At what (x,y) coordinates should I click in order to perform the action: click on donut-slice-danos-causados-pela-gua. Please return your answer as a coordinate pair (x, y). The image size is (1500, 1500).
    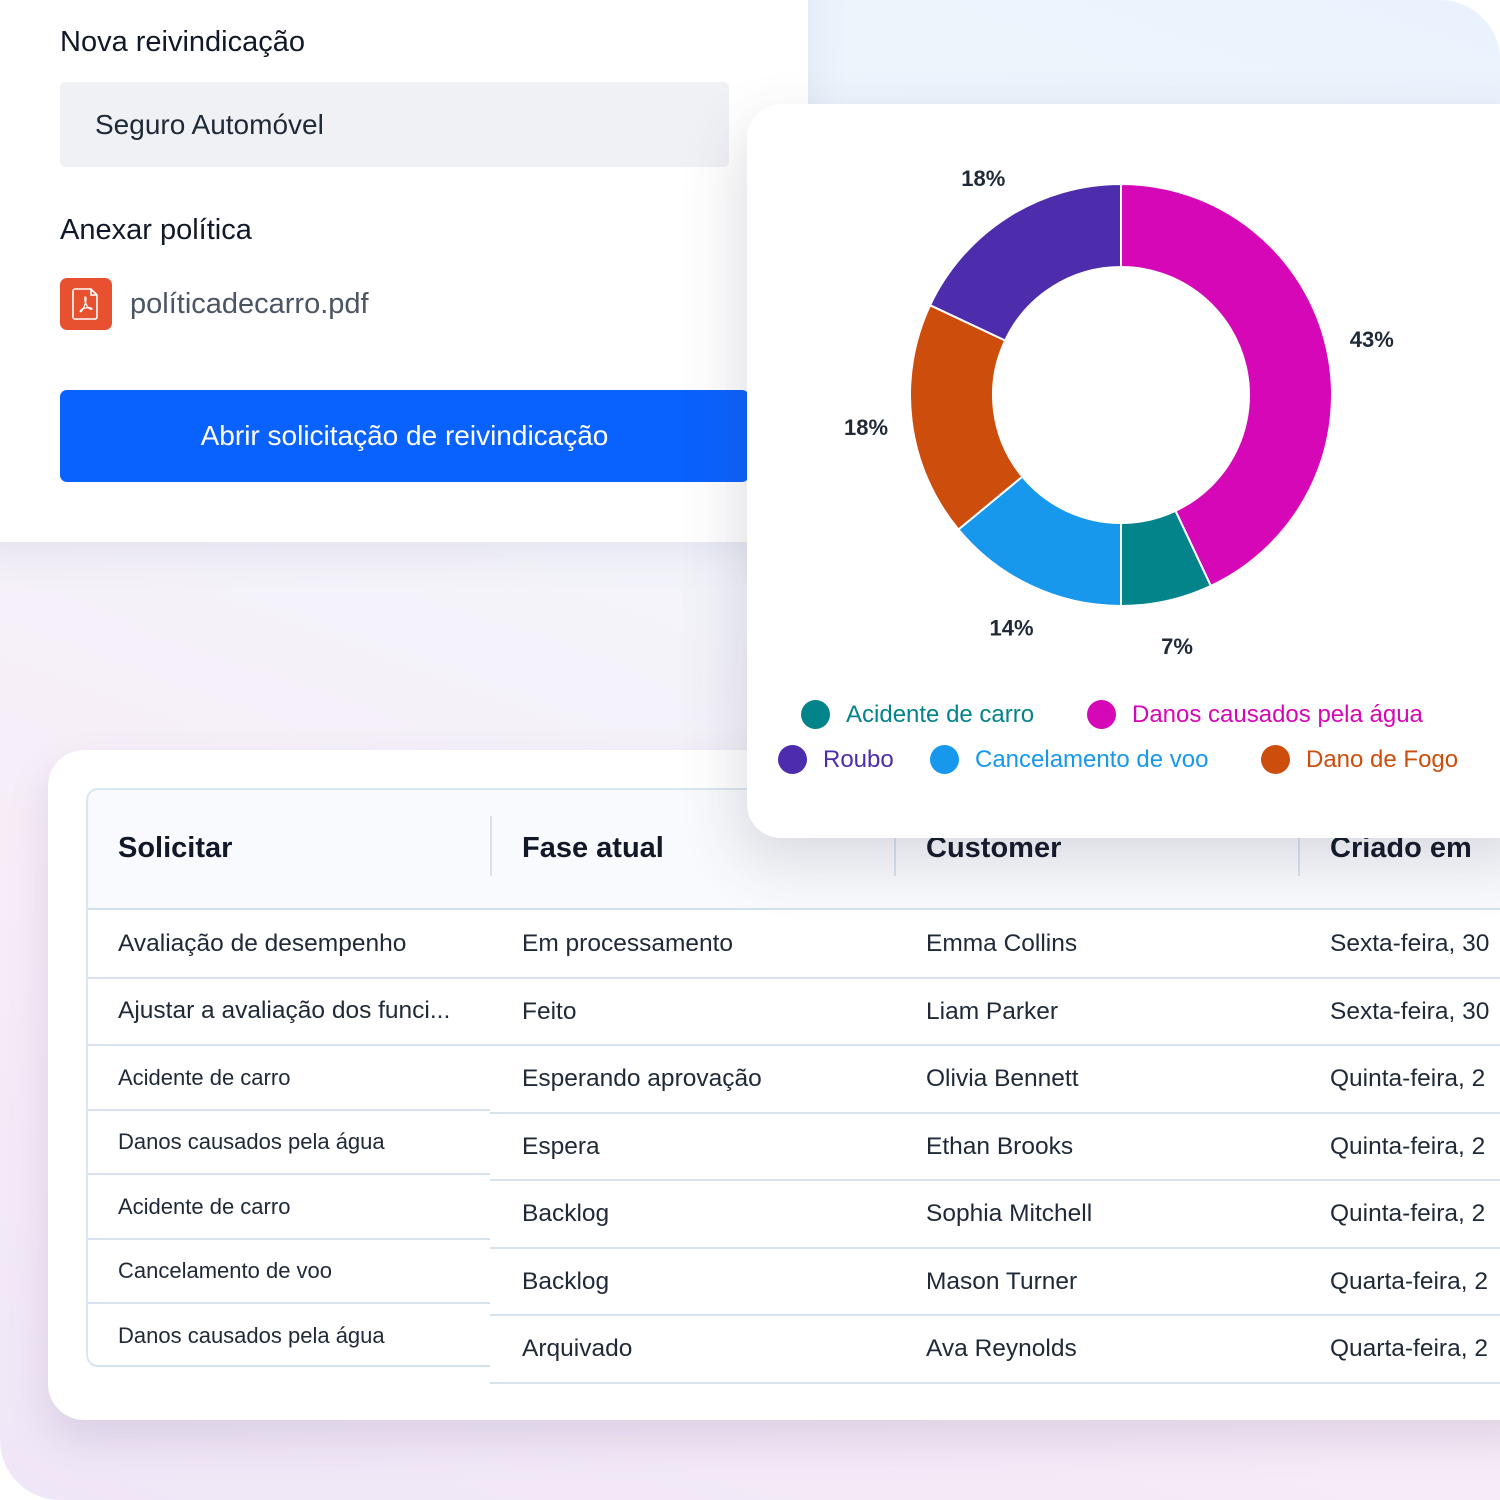
    Looking at the image, I should click on (1226, 385).